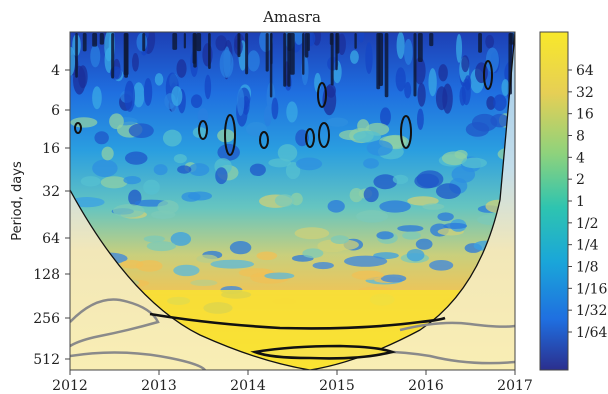  Describe the element at coordinates (51, 149) in the screenshot. I see `y-tick-label: 16` at that location.